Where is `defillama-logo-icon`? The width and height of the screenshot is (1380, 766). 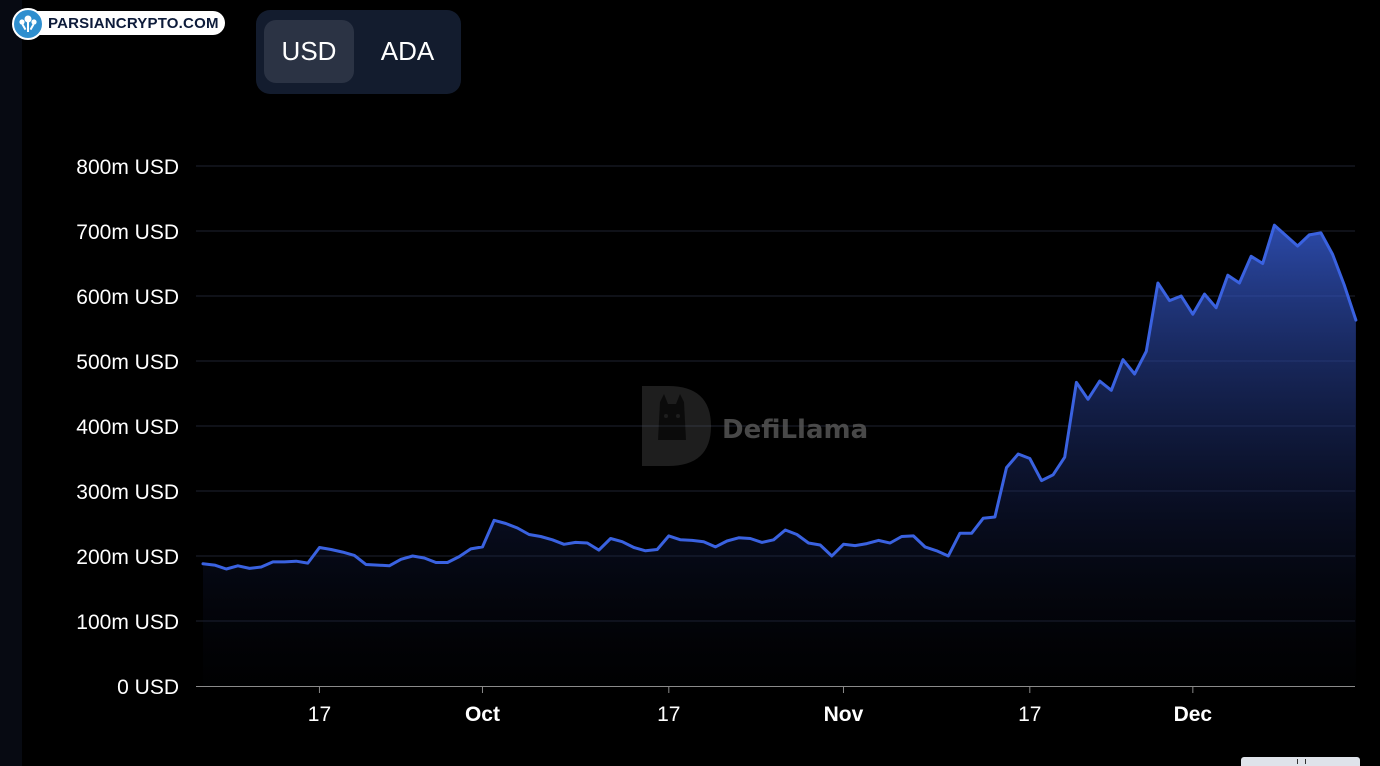
defillama-logo-icon is located at coordinates (676, 426).